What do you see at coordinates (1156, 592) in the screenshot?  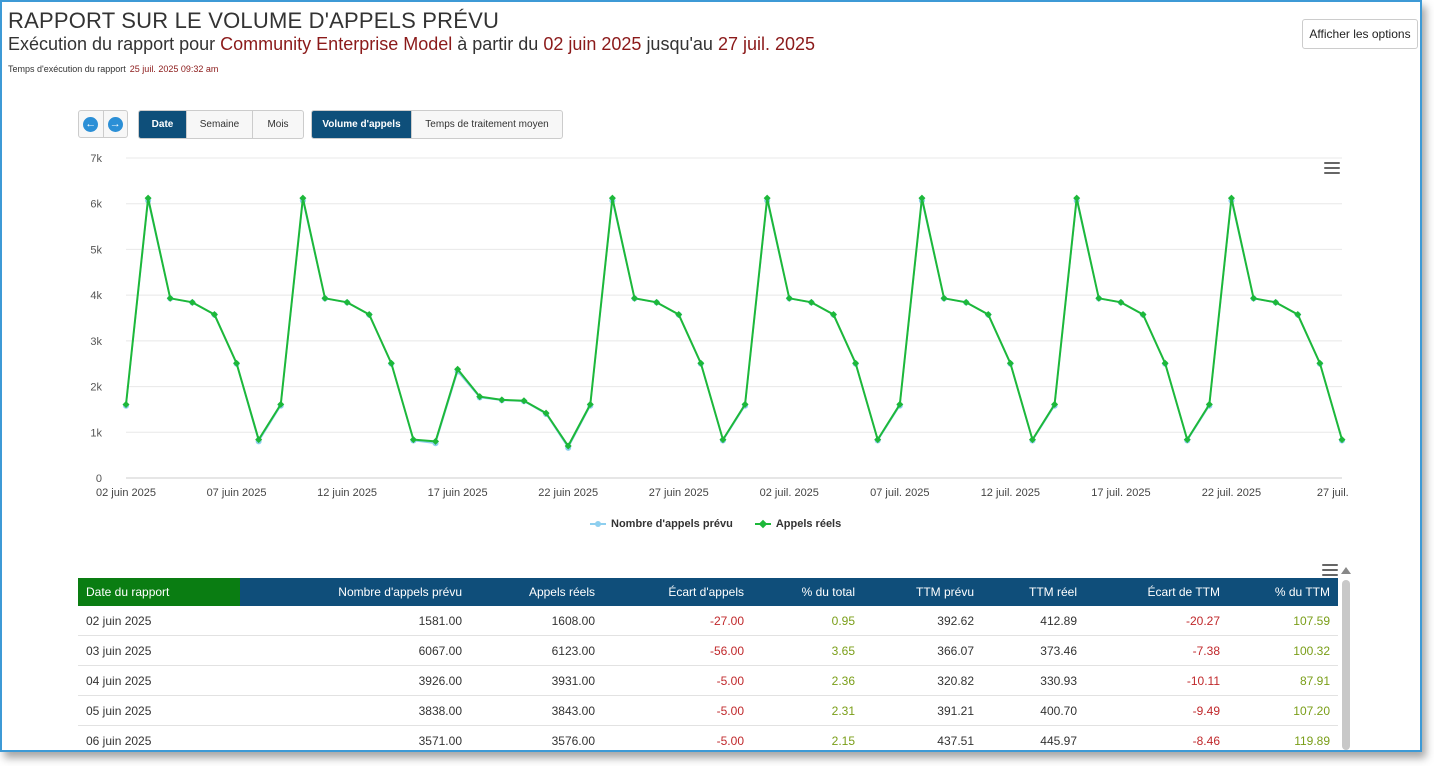 I see `header-ttm-variance: Écart de TTM` at bounding box center [1156, 592].